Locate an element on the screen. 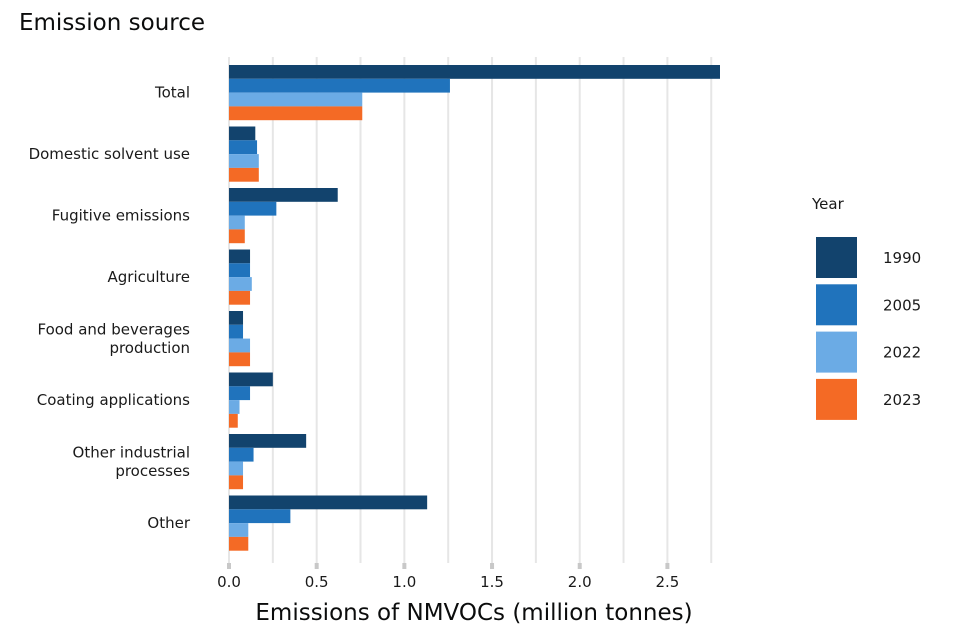 The width and height of the screenshot is (960, 640). legend-title: Year is located at coordinates (828, 204).